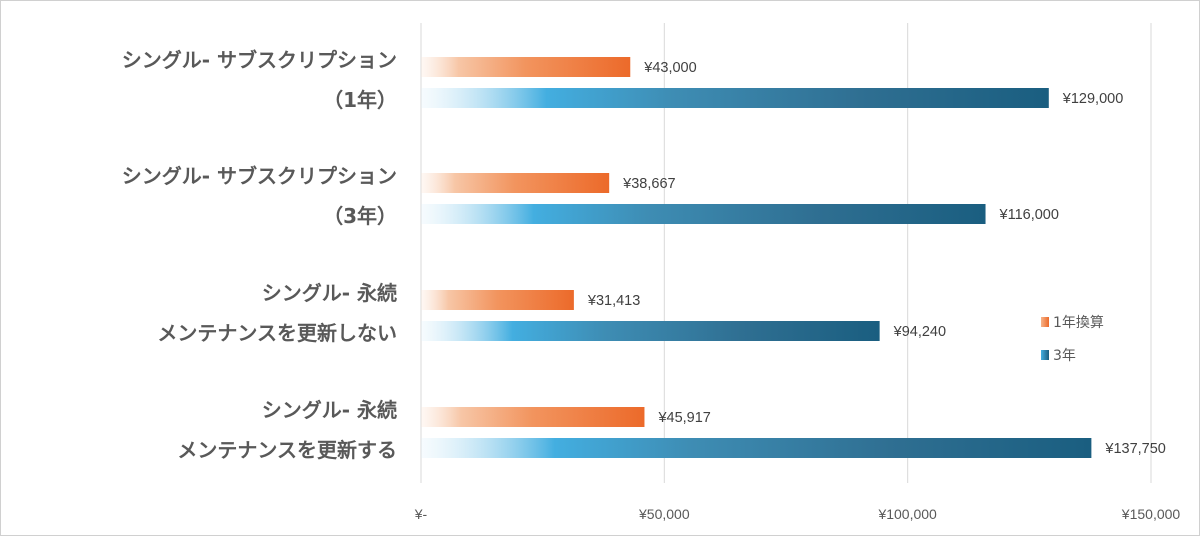 The image size is (1200, 536). Describe the element at coordinates (797, 514) in the screenshot. I see `x-axis-ticks: ¥- ¥50,000 ¥100,000 ¥150,000` at that location.